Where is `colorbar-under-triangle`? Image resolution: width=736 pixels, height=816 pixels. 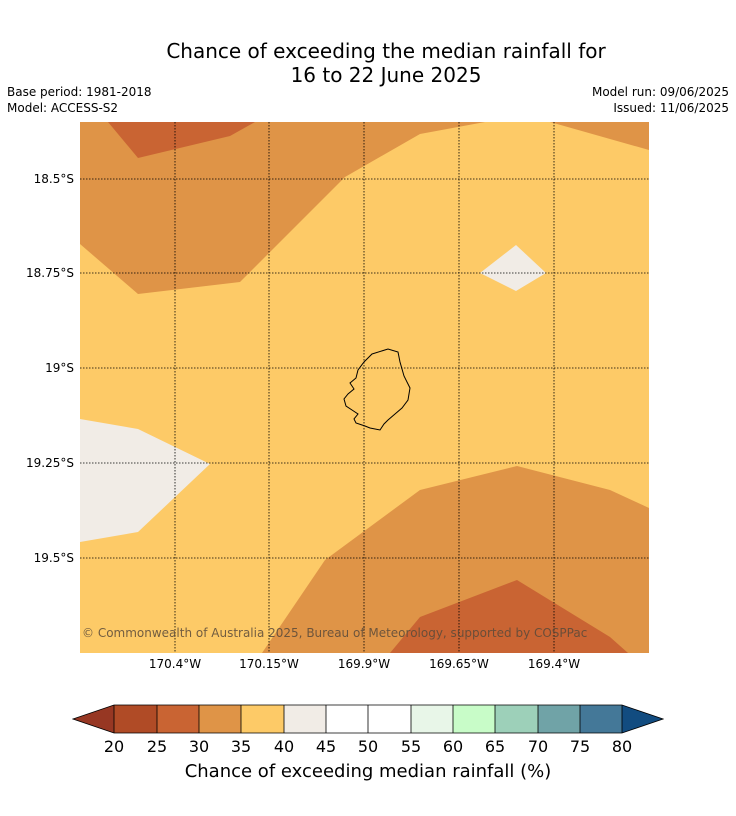 colorbar-under-triangle is located at coordinates (93, 719).